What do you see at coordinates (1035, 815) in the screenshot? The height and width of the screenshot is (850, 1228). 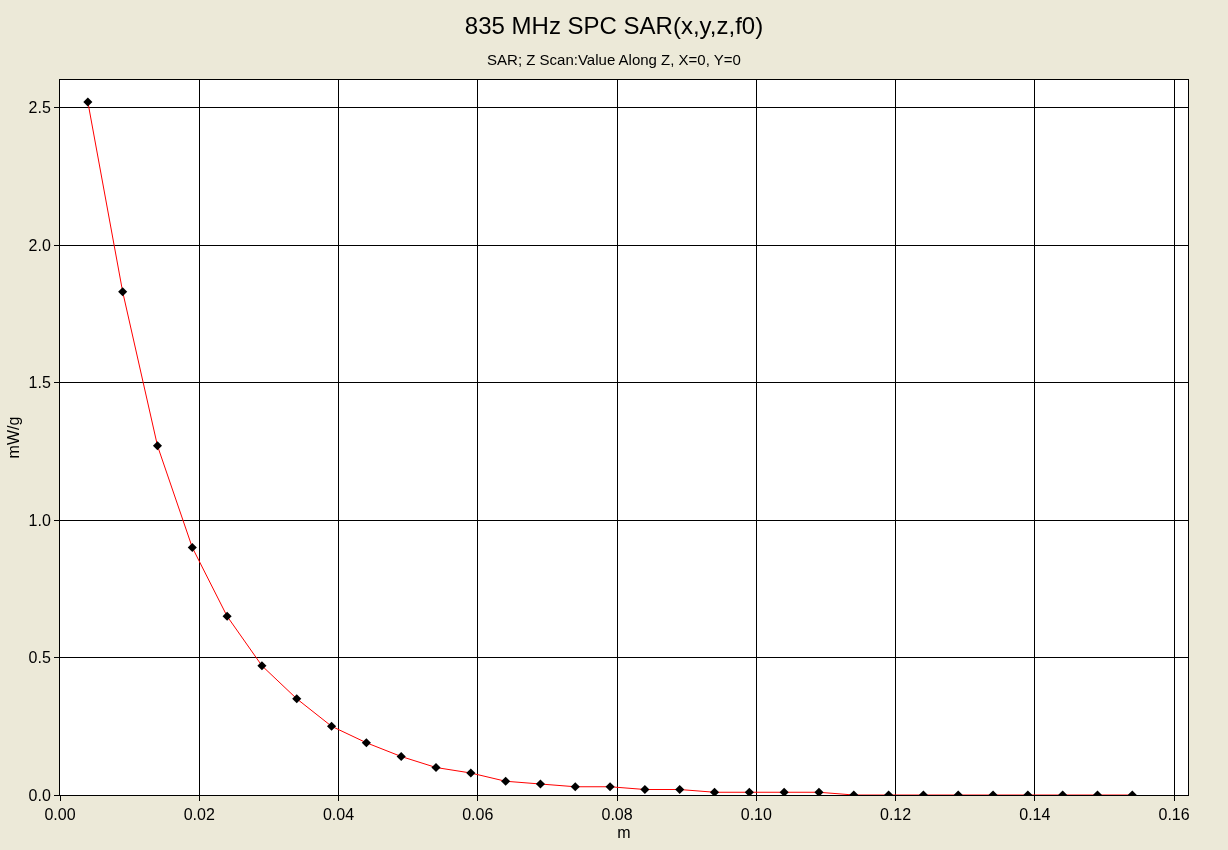 I see `x-tick-label: 0.14` at bounding box center [1035, 815].